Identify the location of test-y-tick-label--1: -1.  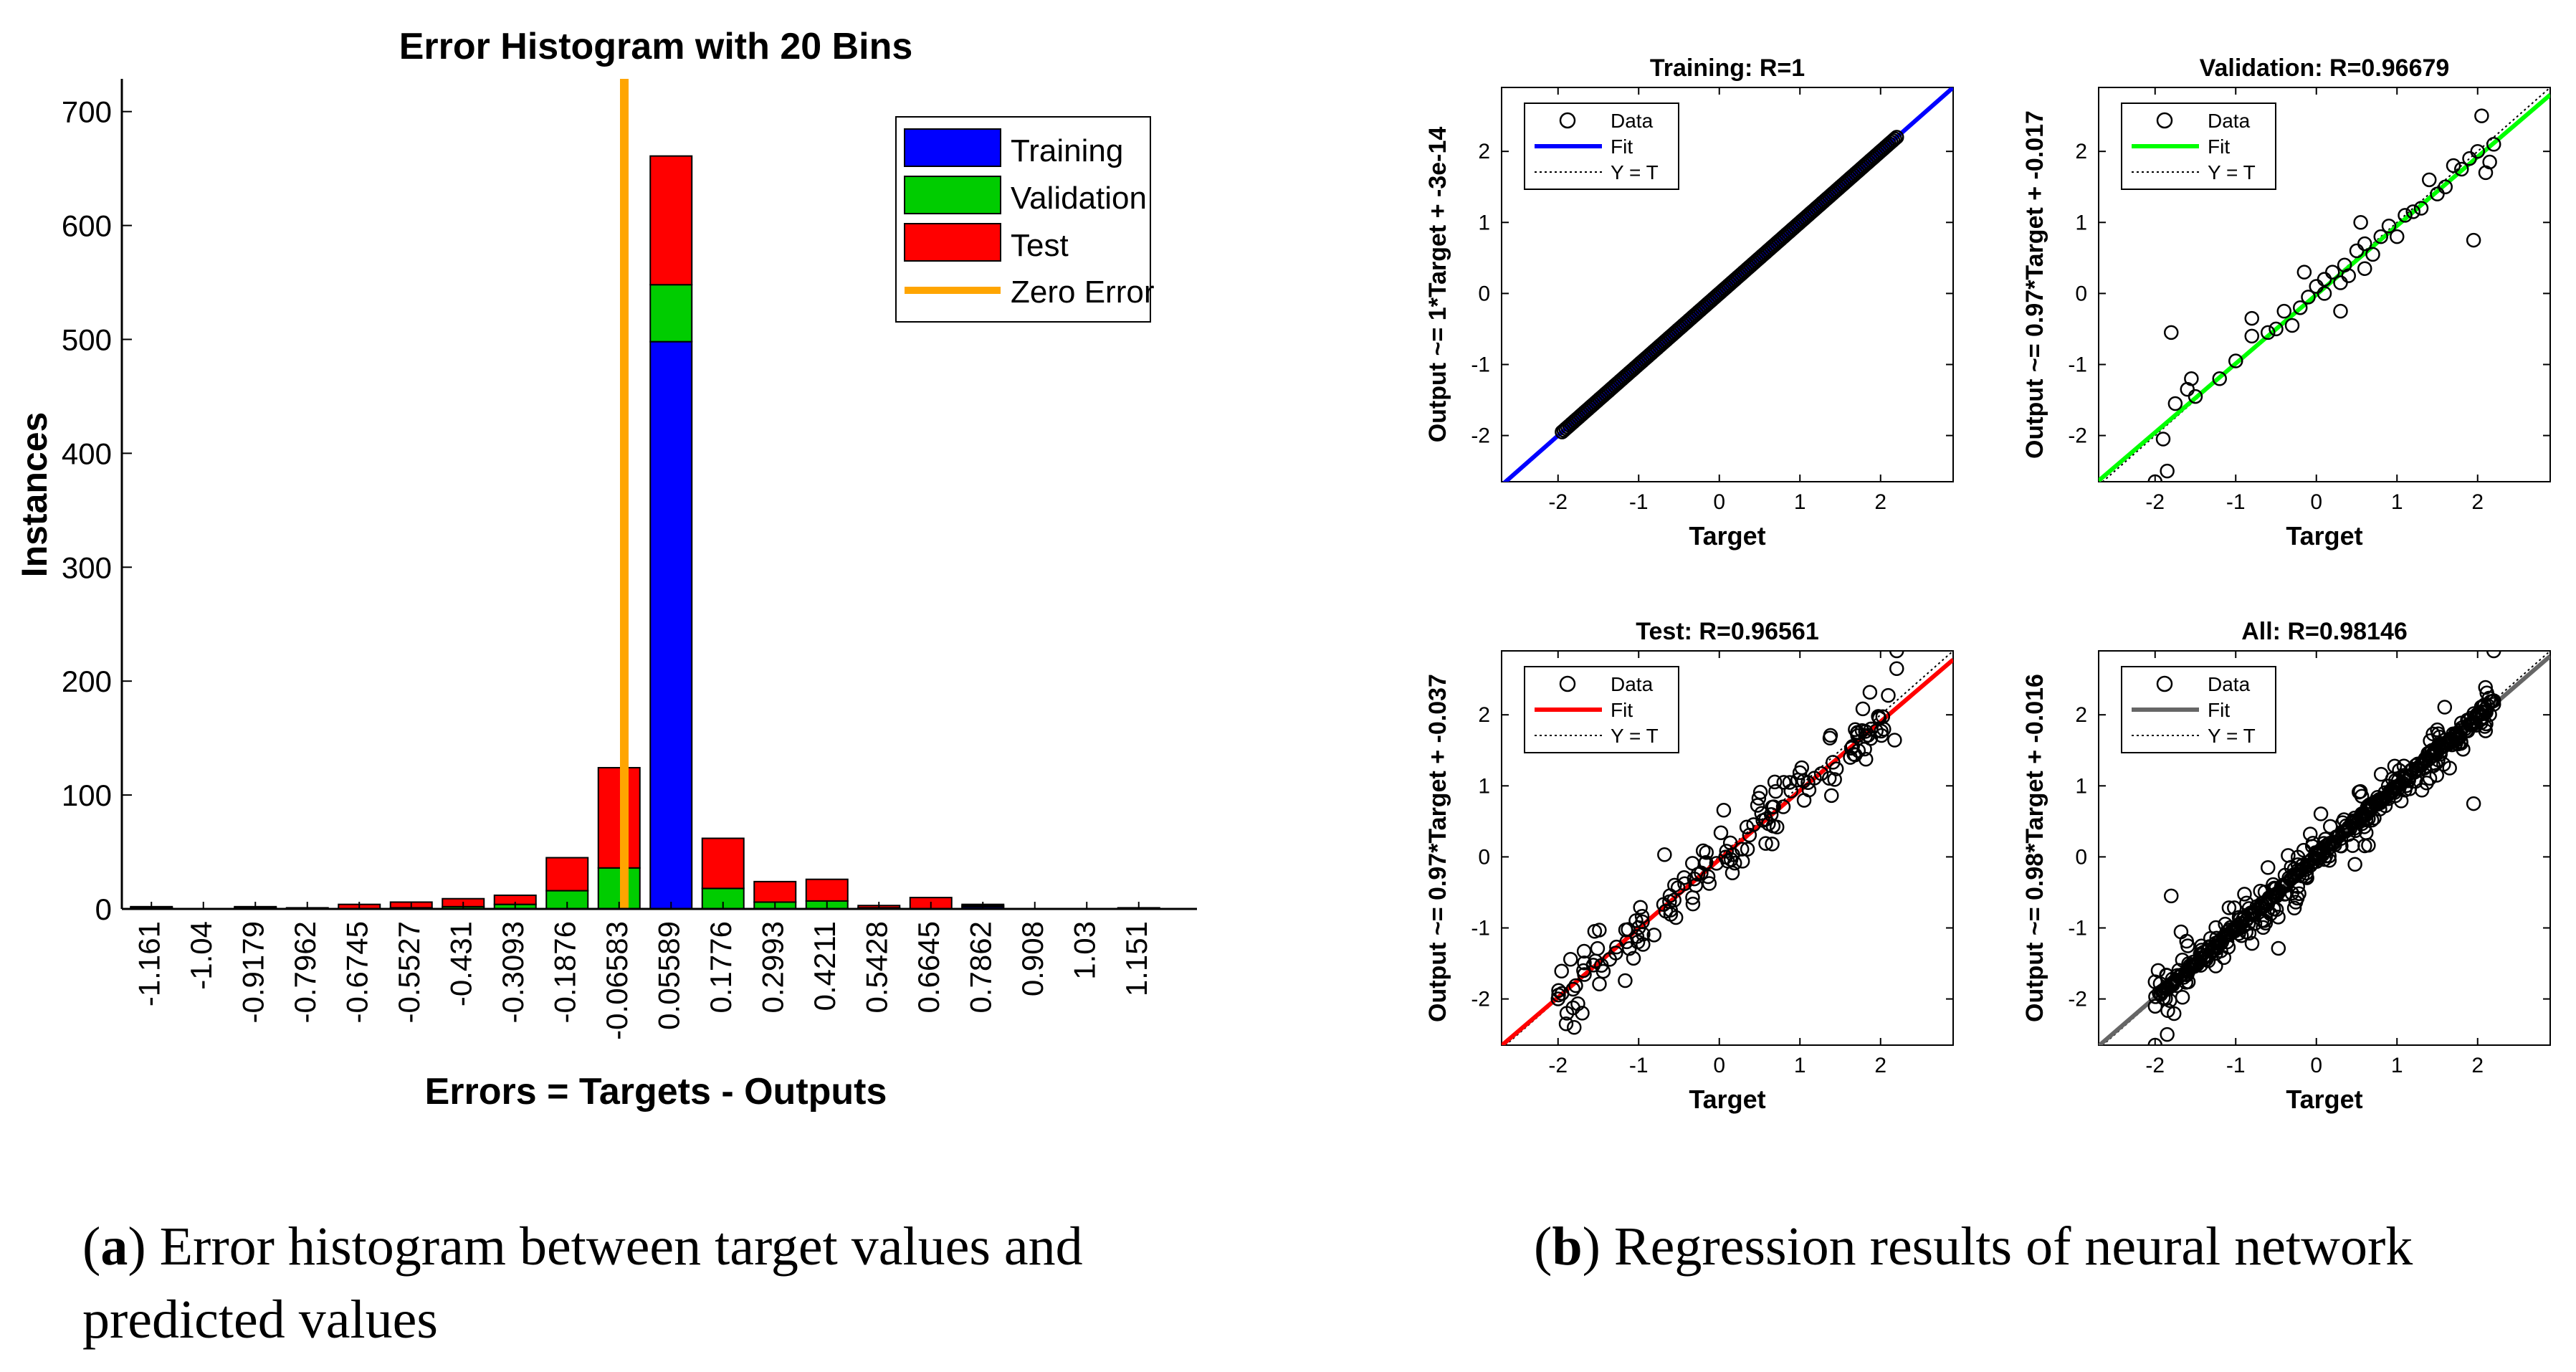
(1480, 928).